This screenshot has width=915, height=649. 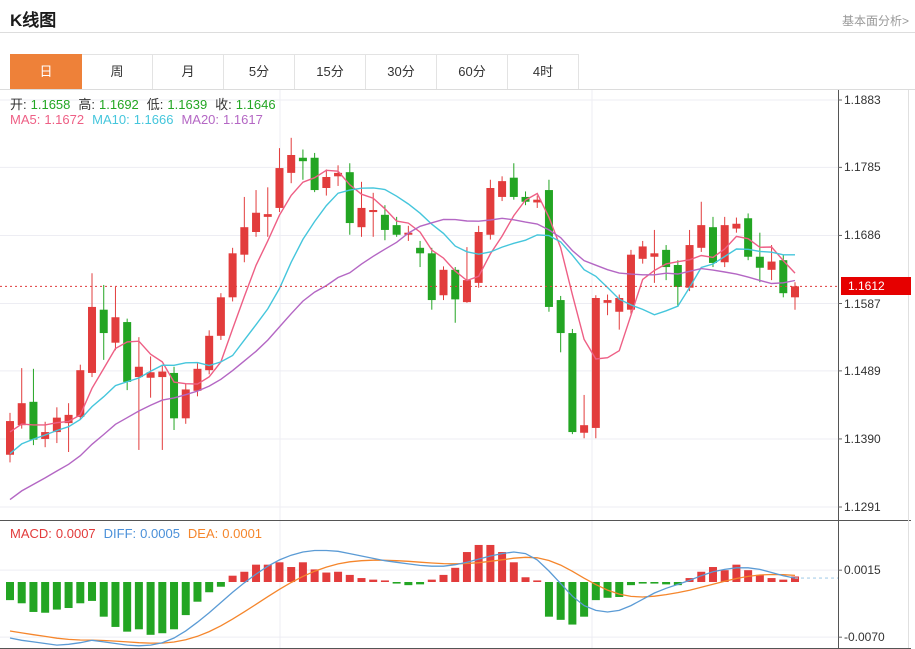 What do you see at coordinates (50, 104) in the screenshot?
I see `open-value: 1.1658` at bounding box center [50, 104].